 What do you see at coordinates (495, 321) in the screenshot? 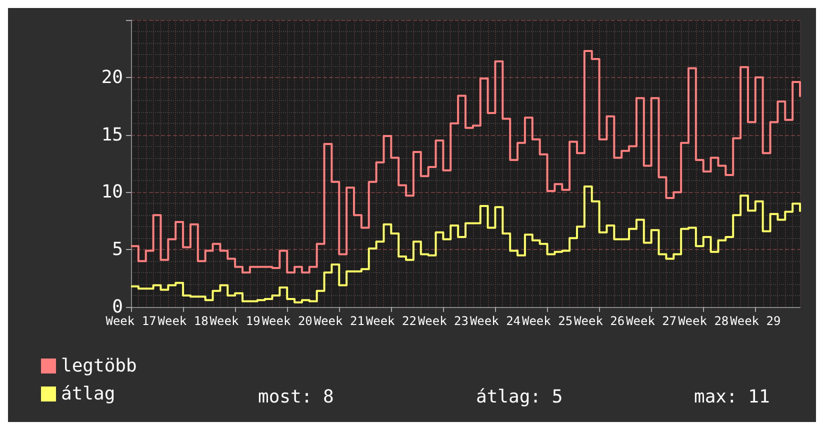
I see `x-tick-label: Week 24` at bounding box center [495, 321].